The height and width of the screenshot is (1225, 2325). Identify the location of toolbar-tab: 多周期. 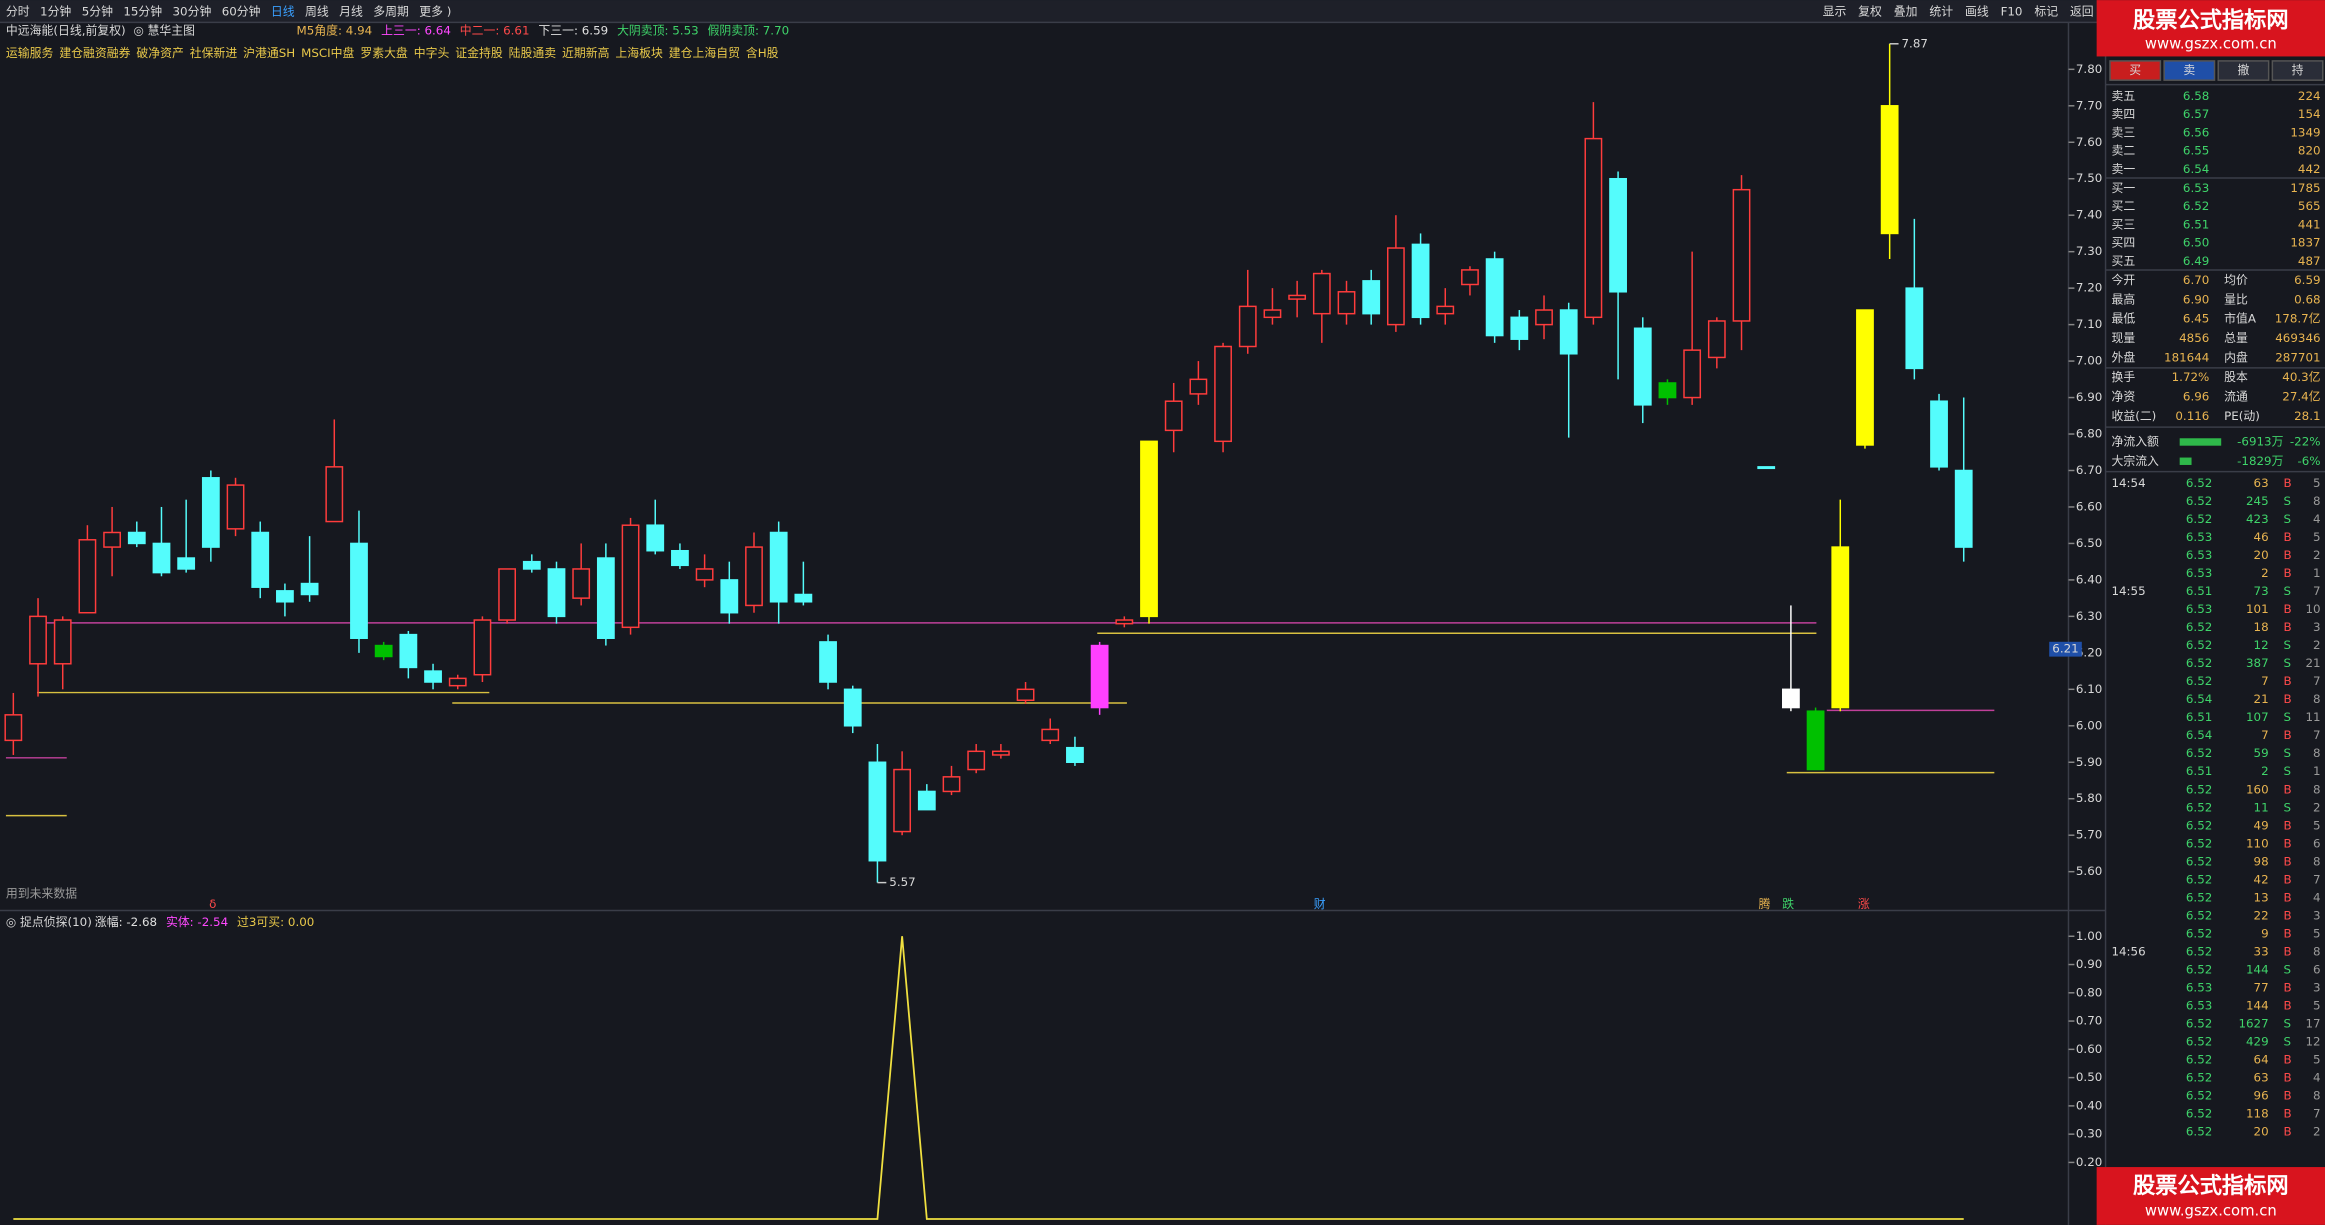
(391, 11).